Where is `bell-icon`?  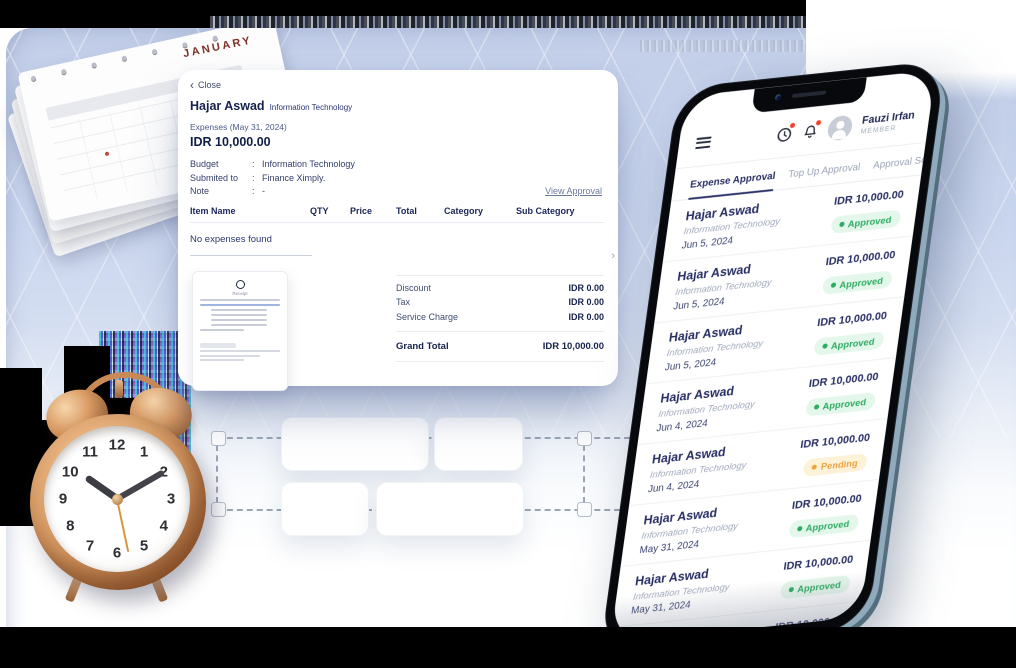 bell-icon is located at coordinates (811, 130).